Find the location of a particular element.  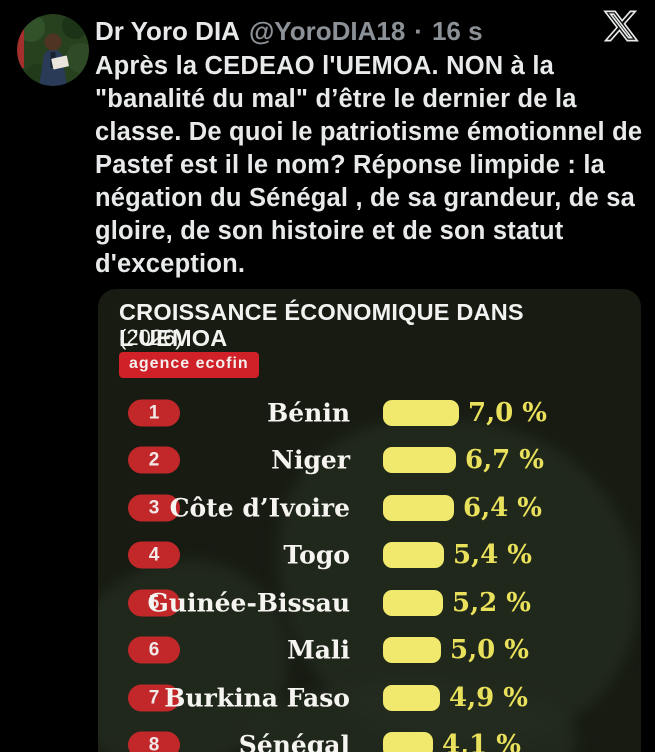

value-label: 4,9 % is located at coordinates (488, 697).